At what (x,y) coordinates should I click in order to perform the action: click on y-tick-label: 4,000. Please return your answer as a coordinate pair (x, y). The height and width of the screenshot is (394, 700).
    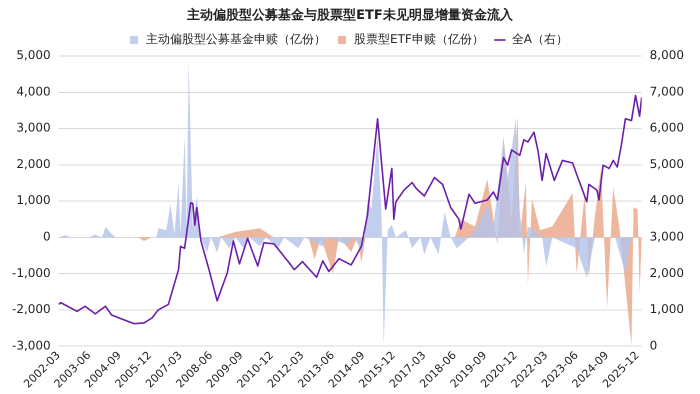
    Looking at the image, I should click on (33, 91).